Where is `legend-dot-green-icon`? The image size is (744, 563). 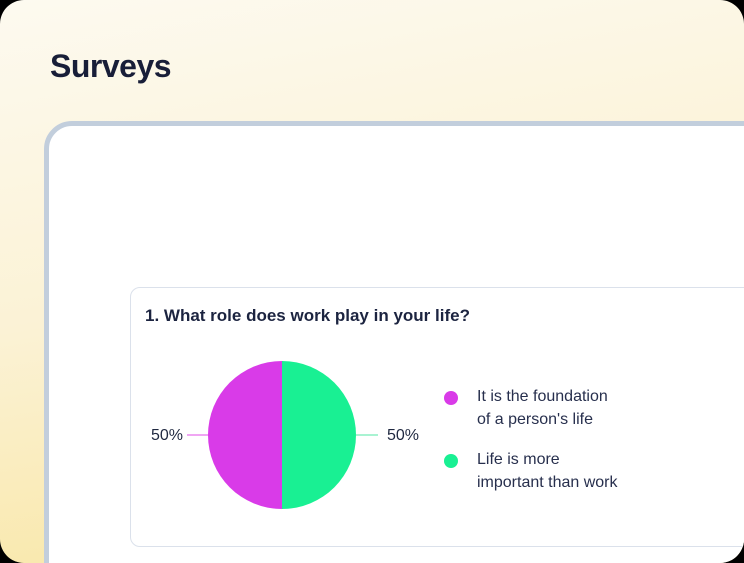 legend-dot-green-icon is located at coordinates (451, 461).